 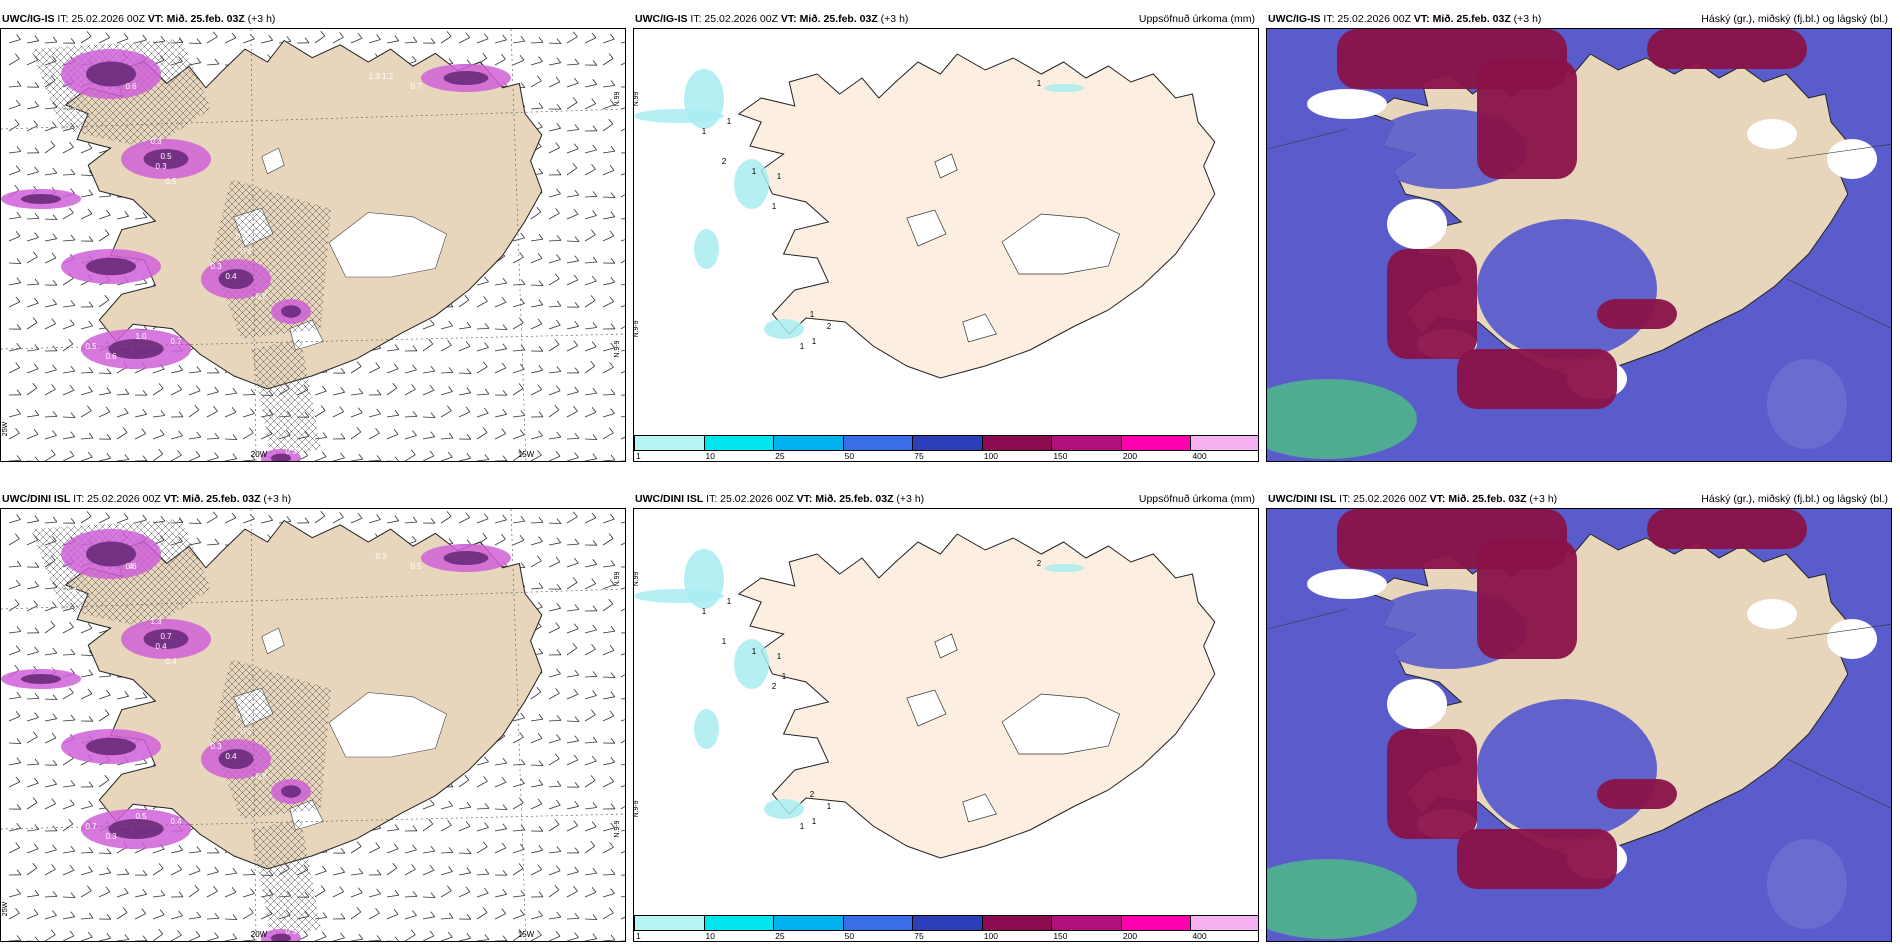 I want to click on high-cloud, so click(x=1432, y=784).